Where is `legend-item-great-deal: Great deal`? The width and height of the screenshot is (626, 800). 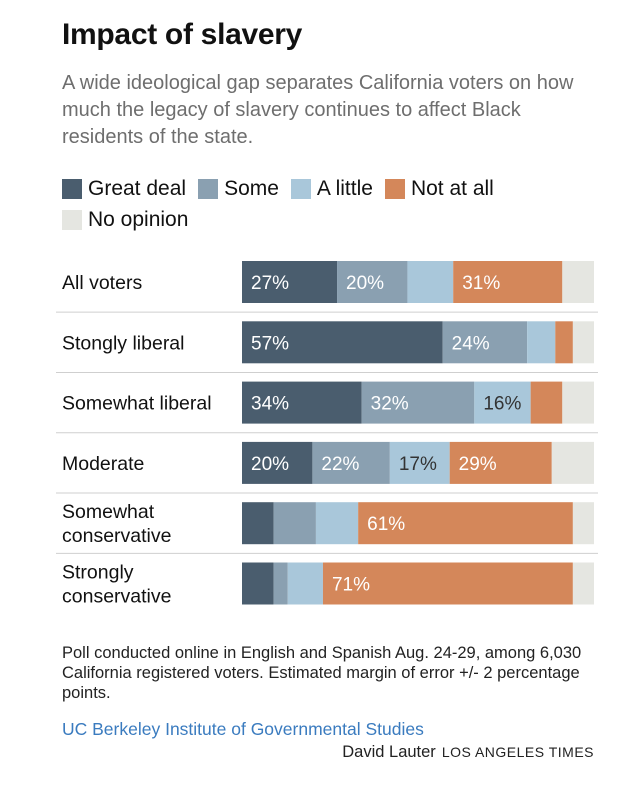 legend-item-great-deal: Great deal is located at coordinates (124, 189).